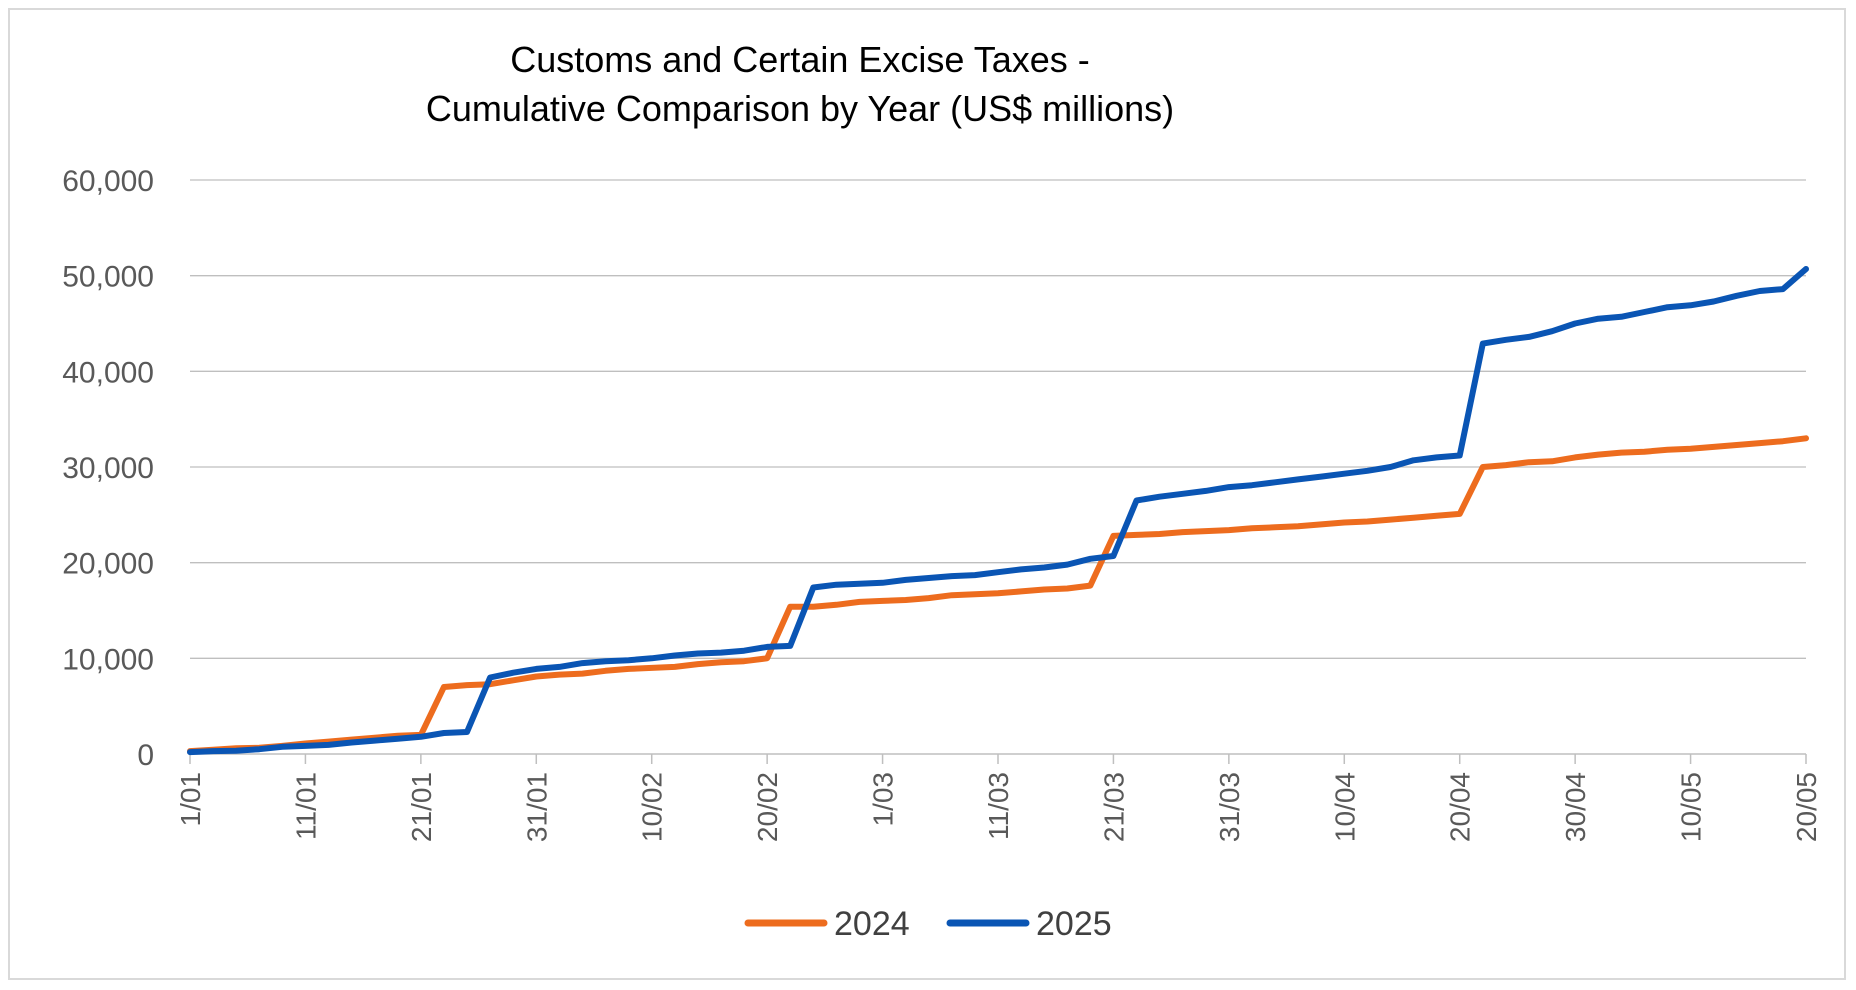 This screenshot has width=1856, height=990. Describe the element at coordinates (1806, 807) in the screenshot. I see `x-tick-label: 20/05` at that location.